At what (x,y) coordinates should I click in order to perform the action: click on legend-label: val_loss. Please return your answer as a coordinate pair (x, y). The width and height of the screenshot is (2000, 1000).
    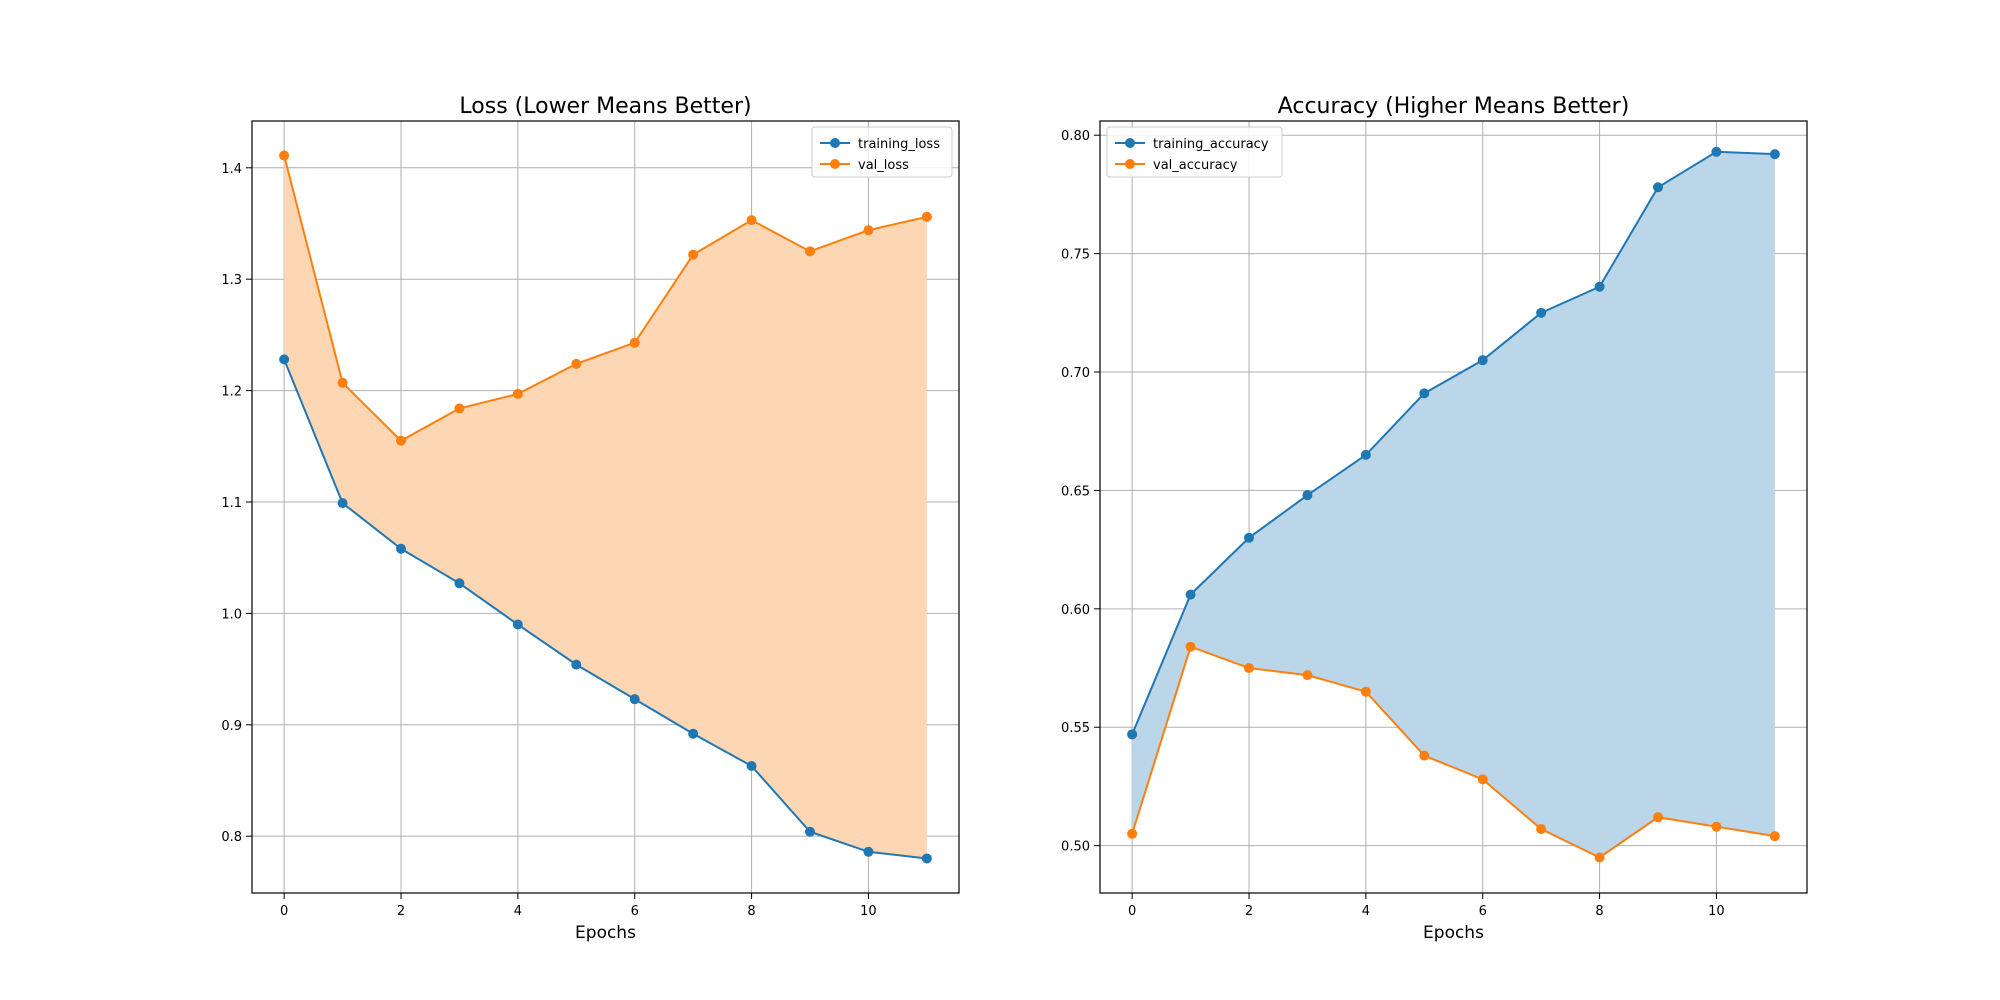
    Looking at the image, I should click on (883, 165).